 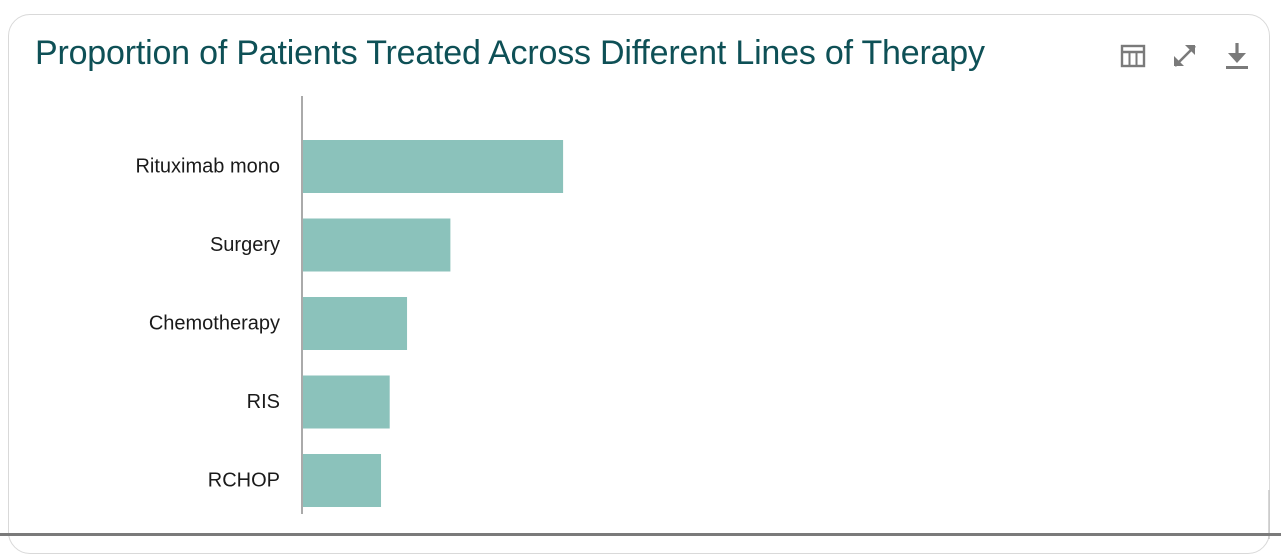 I want to click on bar-rchop, so click(x=342, y=480).